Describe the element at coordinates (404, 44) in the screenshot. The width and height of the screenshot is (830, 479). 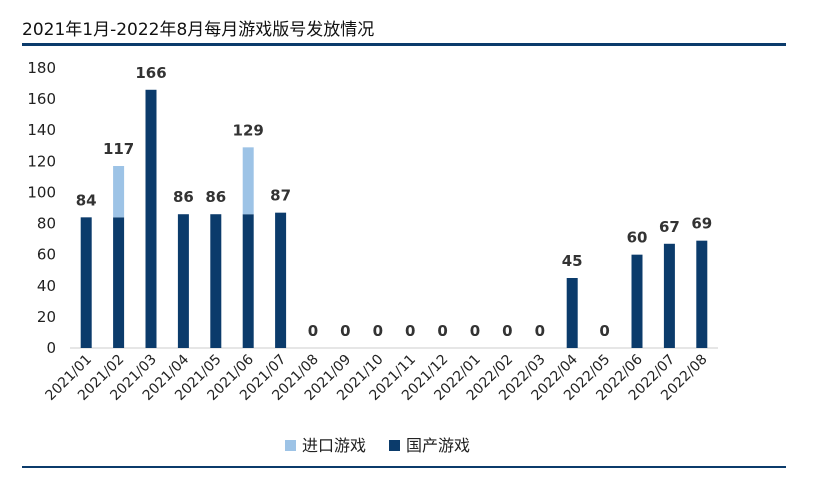
I see `top-divider` at that location.